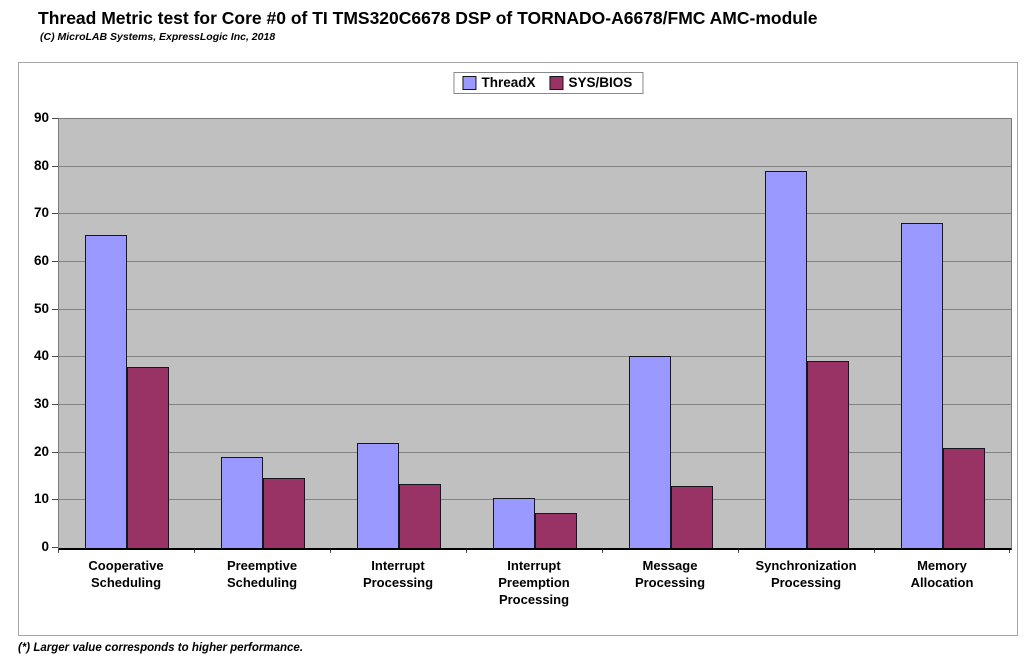 Image resolution: width=1033 pixels, height=667 pixels. What do you see at coordinates (262, 574) in the screenshot?
I see `x-axis-category-label: Preemptive Scheduling` at bounding box center [262, 574].